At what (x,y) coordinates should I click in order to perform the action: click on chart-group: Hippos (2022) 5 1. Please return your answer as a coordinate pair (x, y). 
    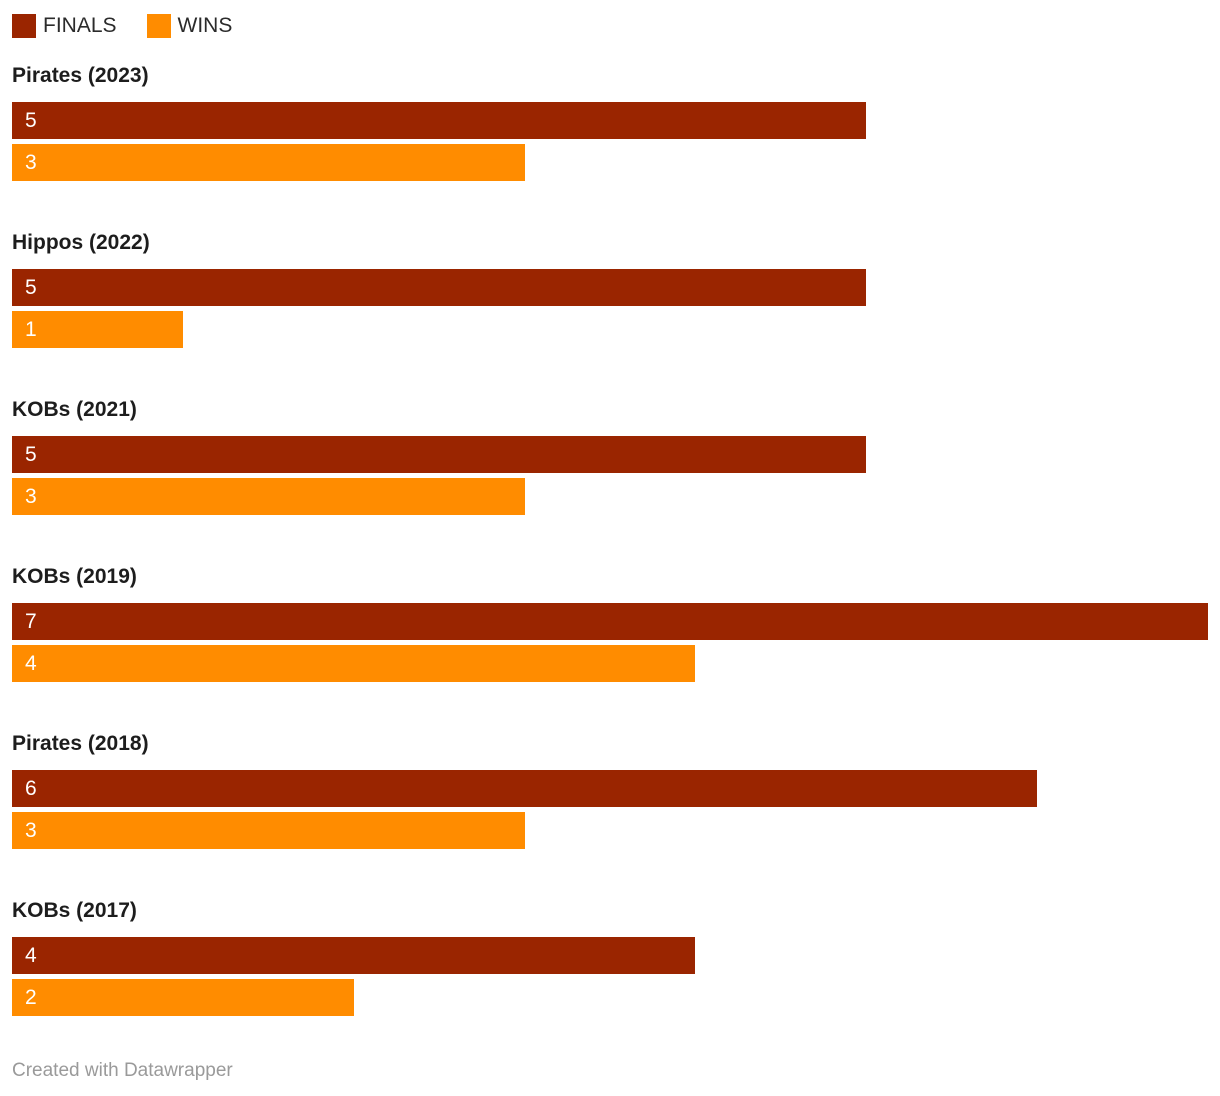
    Looking at the image, I should click on (610, 289).